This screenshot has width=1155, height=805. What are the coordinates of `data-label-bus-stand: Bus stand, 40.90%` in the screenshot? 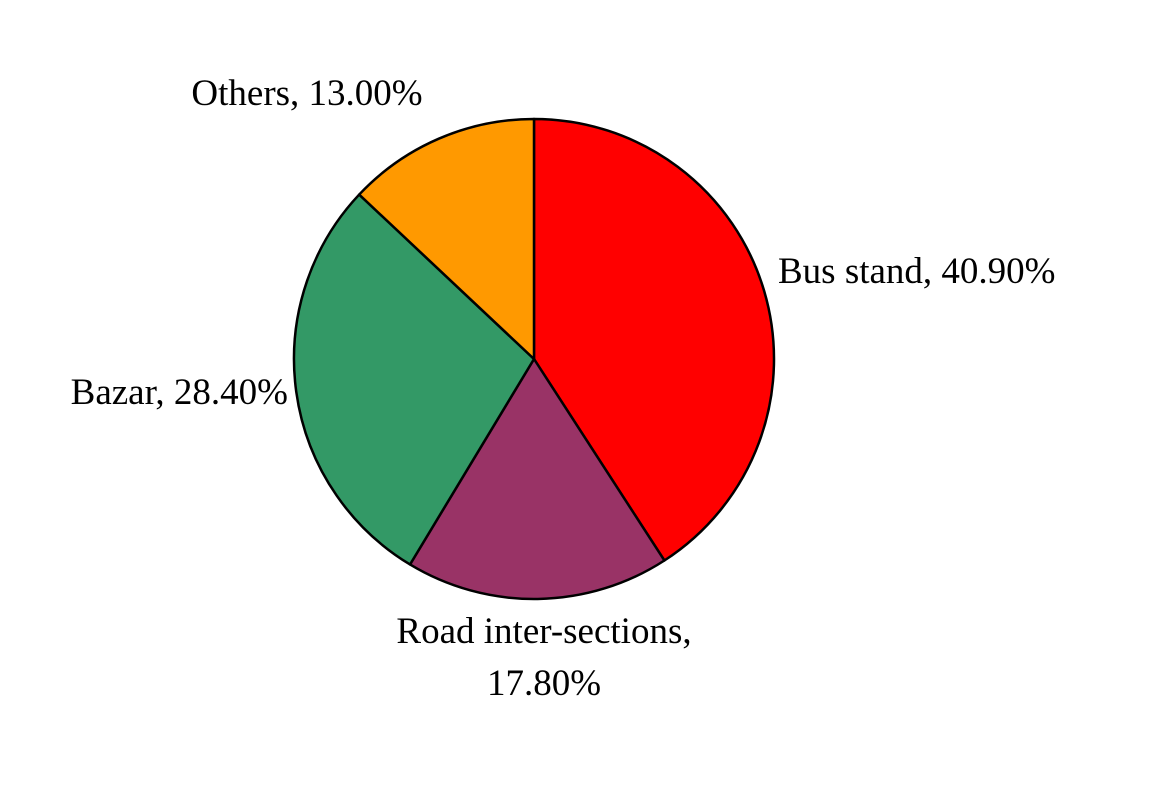 It's located at (917, 271).